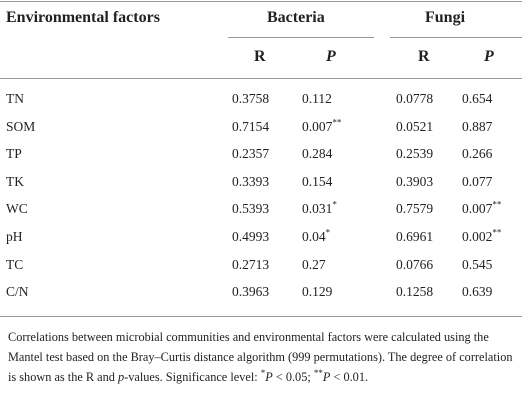  I want to click on cell: 0.04*, so click(316, 236).